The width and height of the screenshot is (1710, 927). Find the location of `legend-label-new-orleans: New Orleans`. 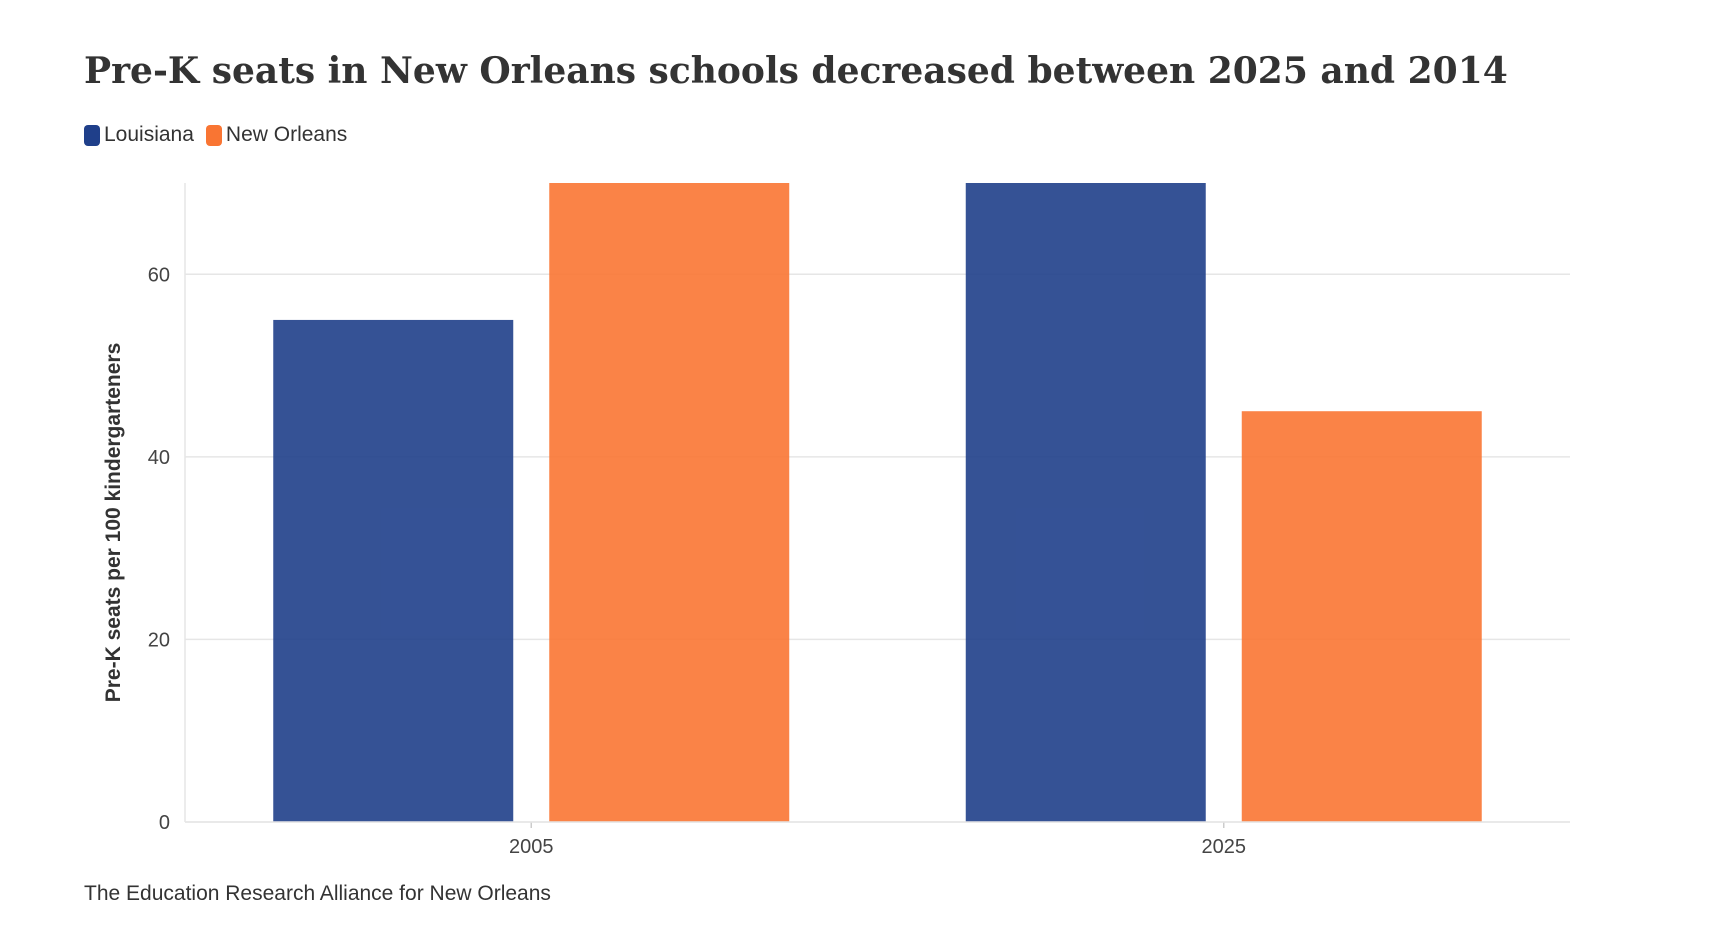

legend-label-new-orleans: New Orleans is located at coordinates (286, 134).